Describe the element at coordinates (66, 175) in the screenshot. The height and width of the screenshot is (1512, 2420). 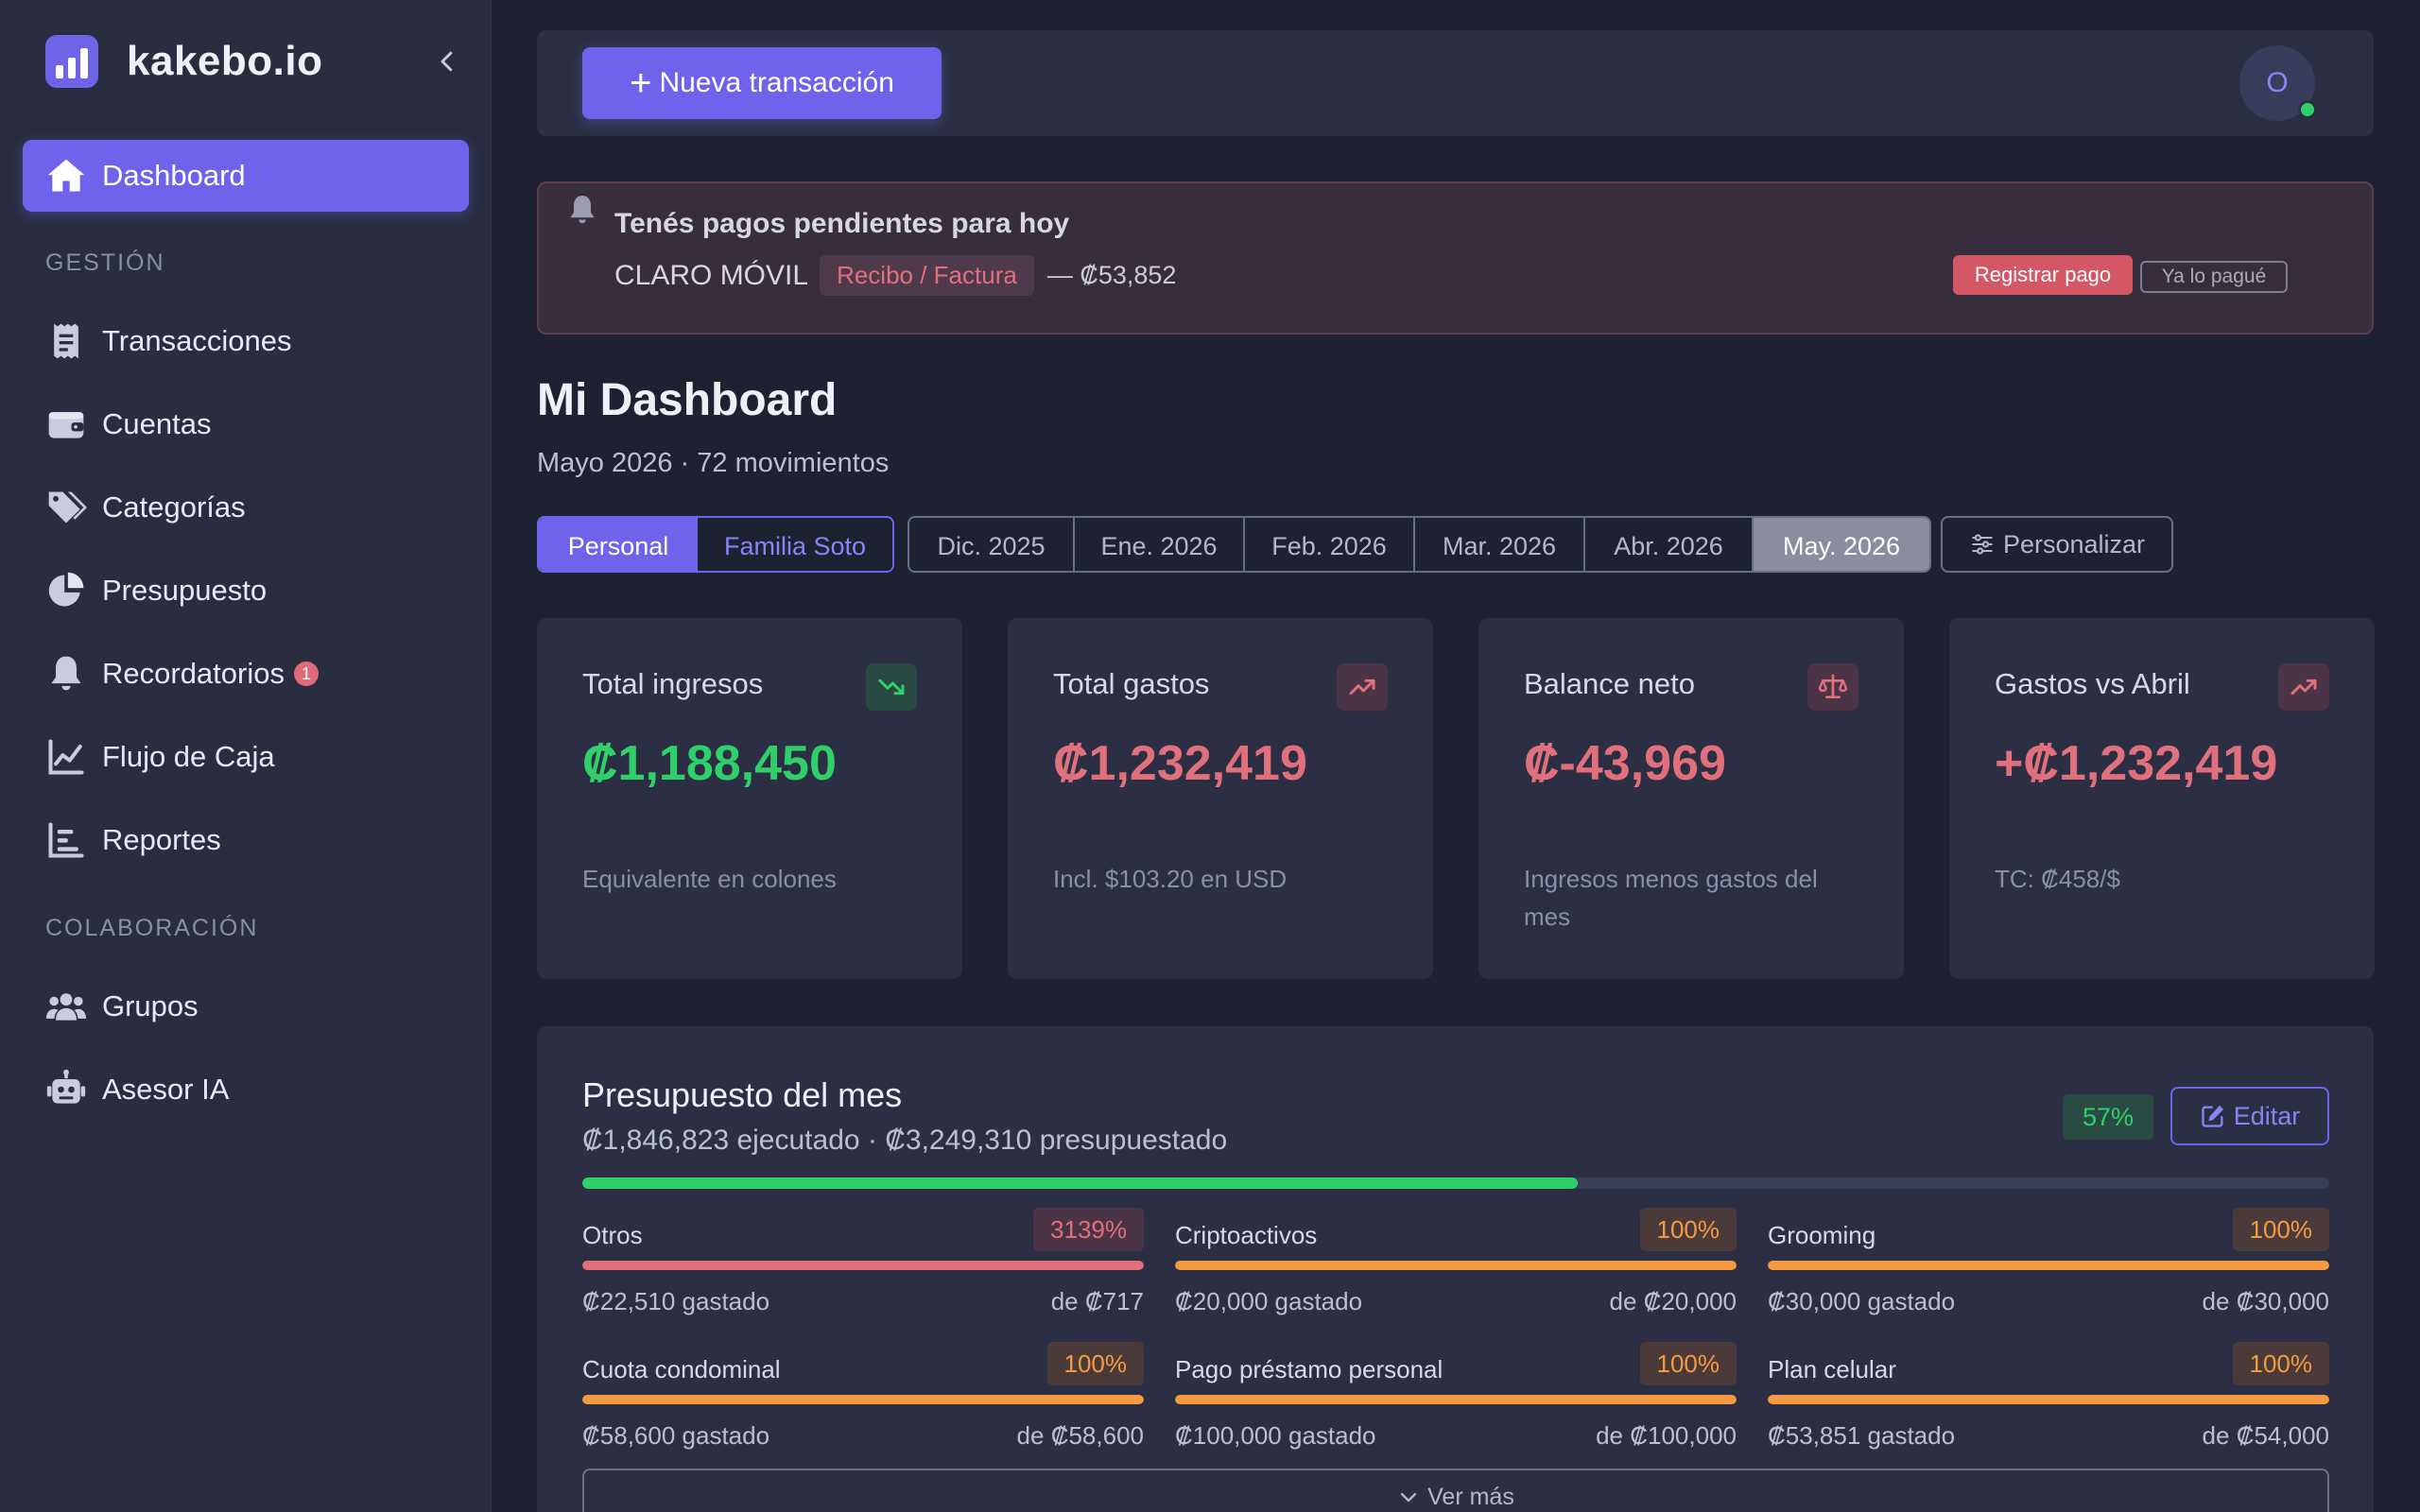
I see `home-icon` at that location.